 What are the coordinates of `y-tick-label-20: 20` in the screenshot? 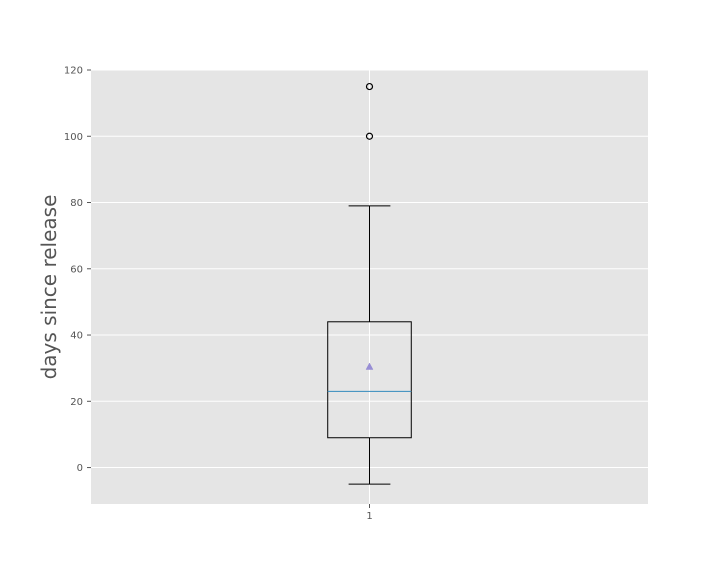 It's located at (76, 402).